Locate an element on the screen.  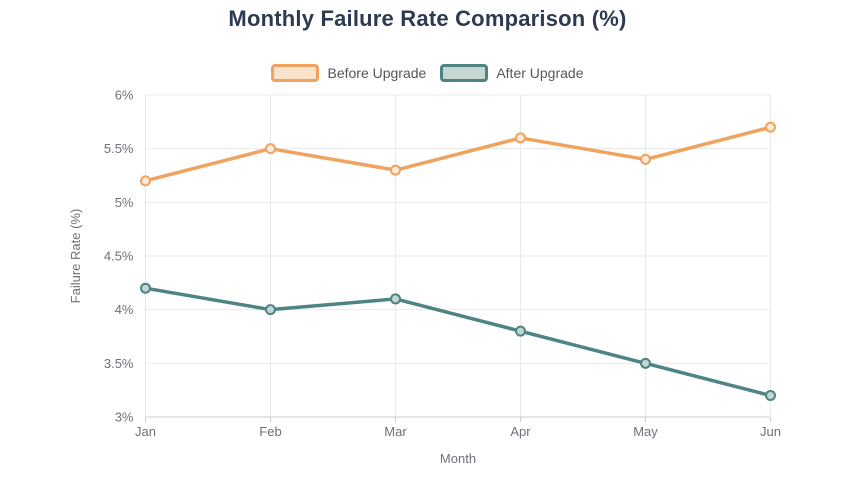
data-point-before-upgrade-apr is located at coordinates (520, 138).